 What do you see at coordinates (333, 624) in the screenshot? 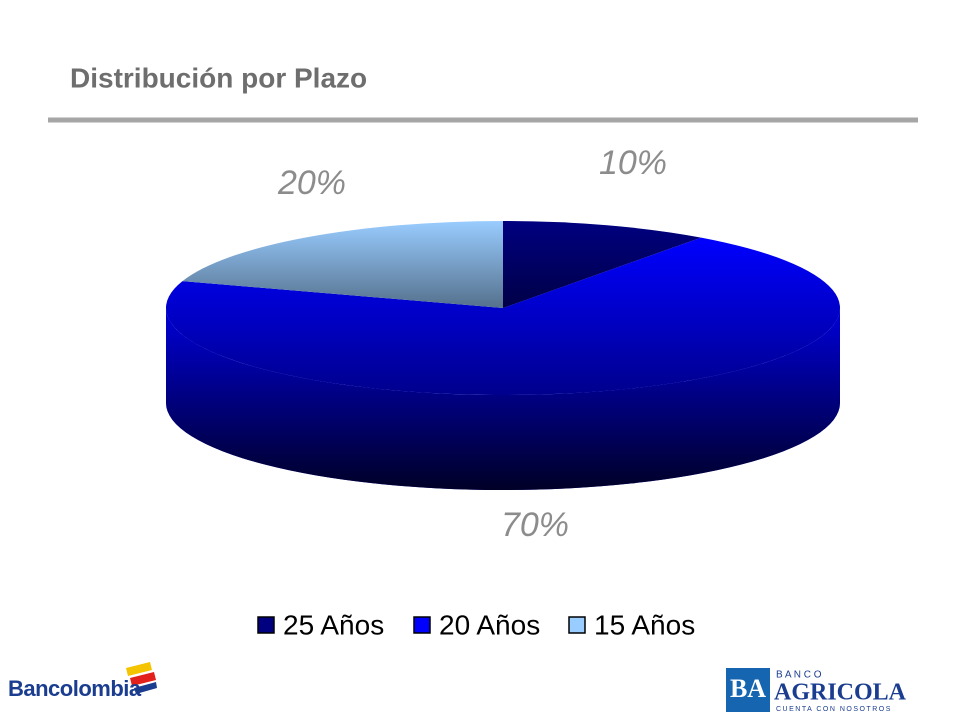
I see `legend-label: 25 Años` at bounding box center [333, 624].